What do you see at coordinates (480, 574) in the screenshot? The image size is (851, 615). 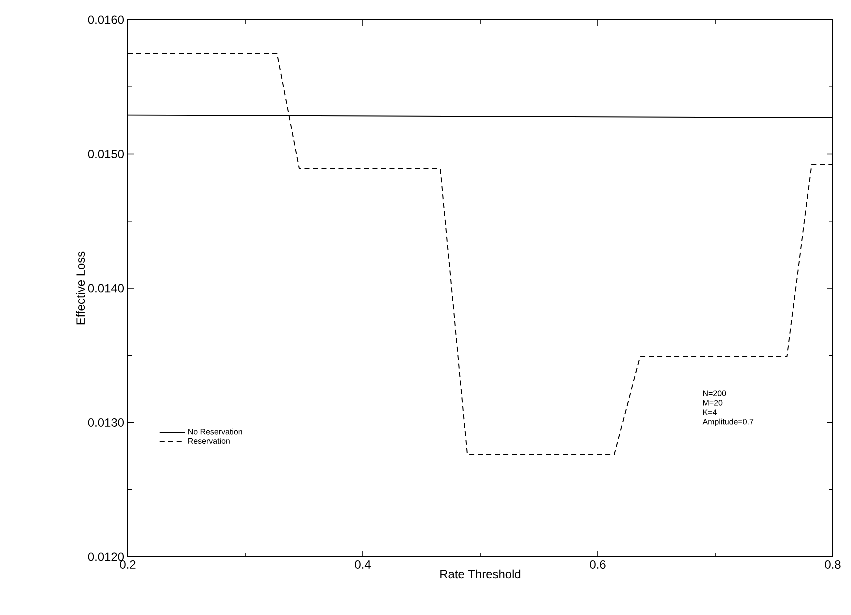 I see `x-axis-title: Rate Threshold` at bounding box center [480, 574].